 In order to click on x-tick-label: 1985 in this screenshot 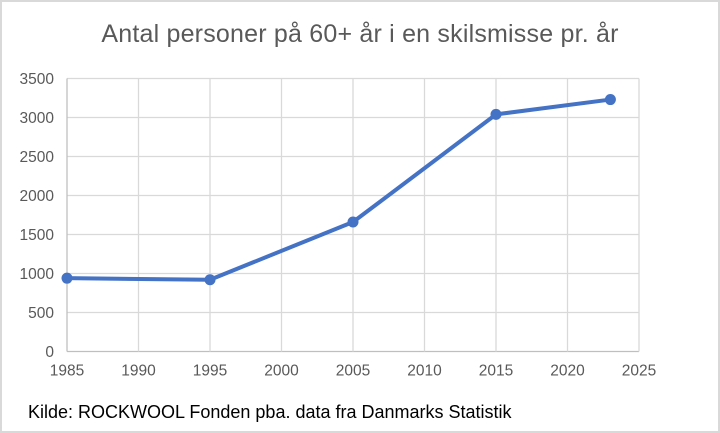, I will do `click(67, 371)`.